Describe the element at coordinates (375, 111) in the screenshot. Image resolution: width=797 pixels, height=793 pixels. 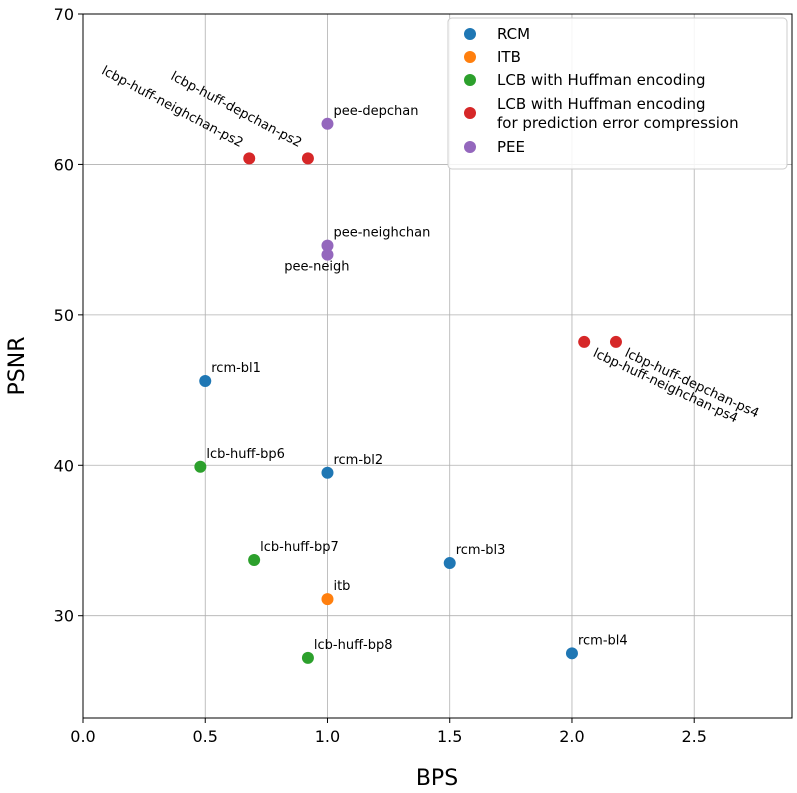
I see `point-label: pee-depchan` at that location.